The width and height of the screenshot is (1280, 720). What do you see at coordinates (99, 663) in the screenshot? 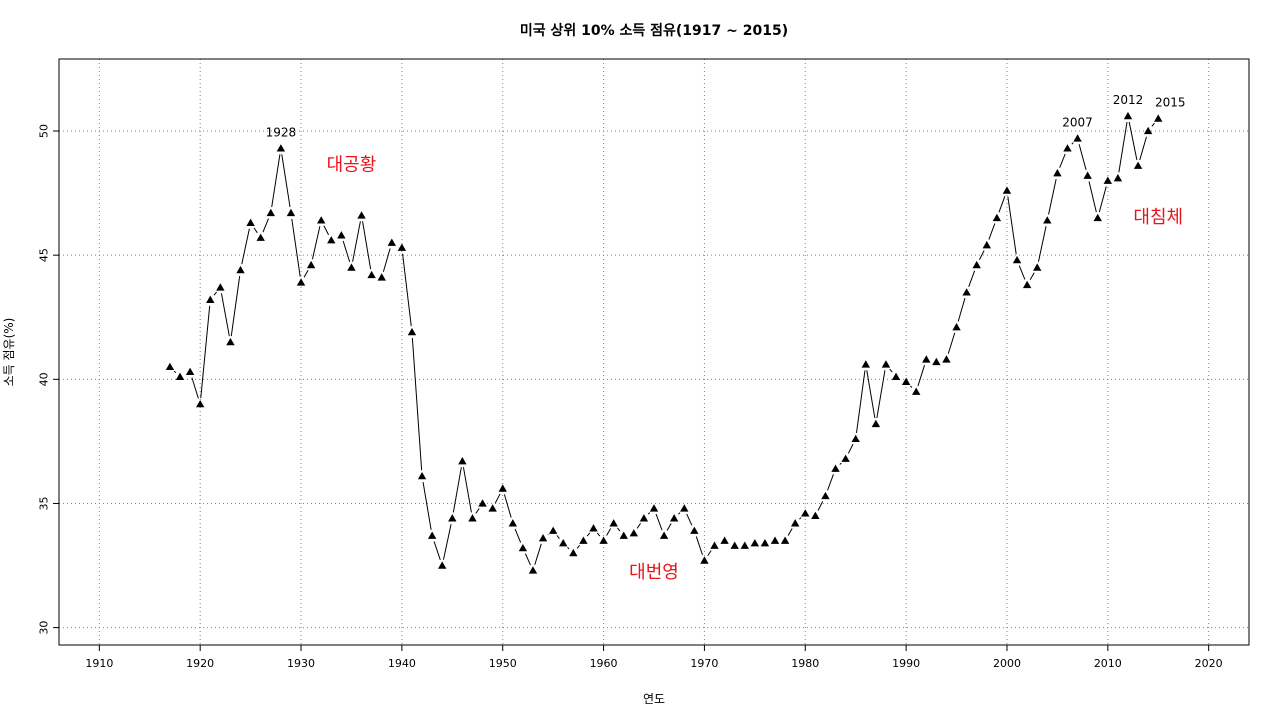
I see `x-tick-label: 1910` at bounding box center [99, 663].